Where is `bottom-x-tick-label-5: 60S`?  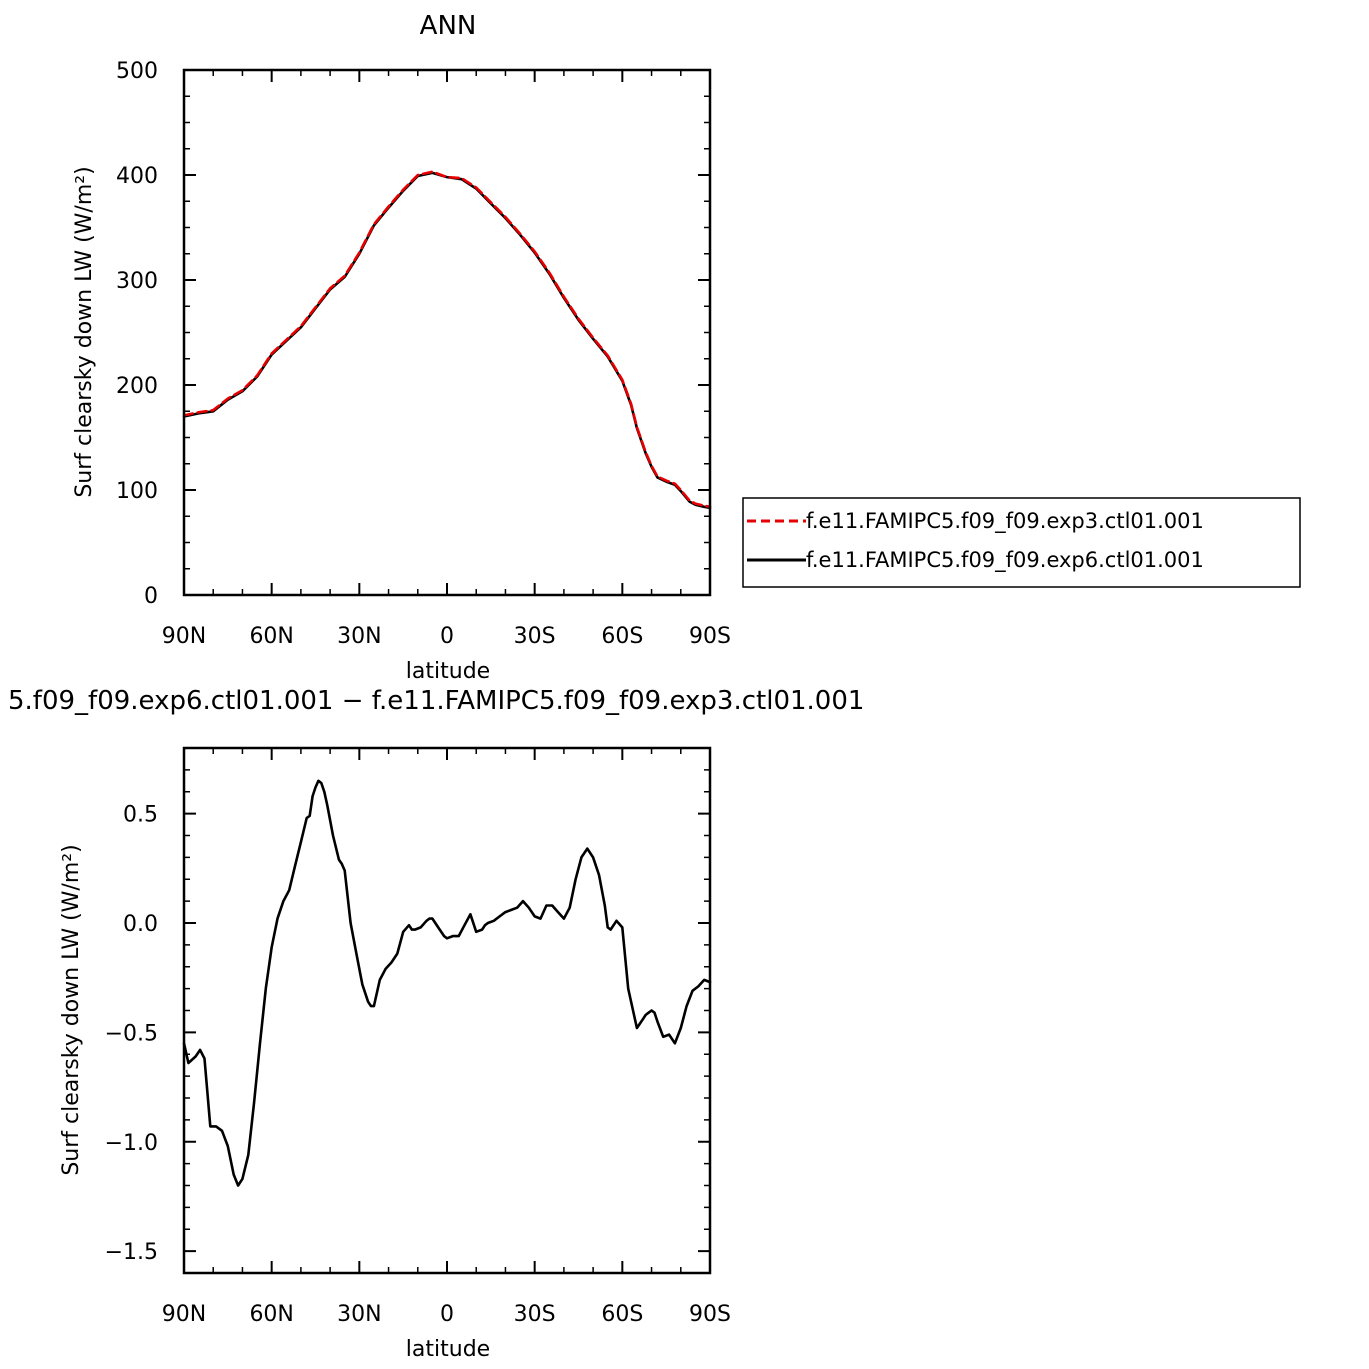 bottom-x-tick-label-5: 60S is located at coordinates (622, 1314).